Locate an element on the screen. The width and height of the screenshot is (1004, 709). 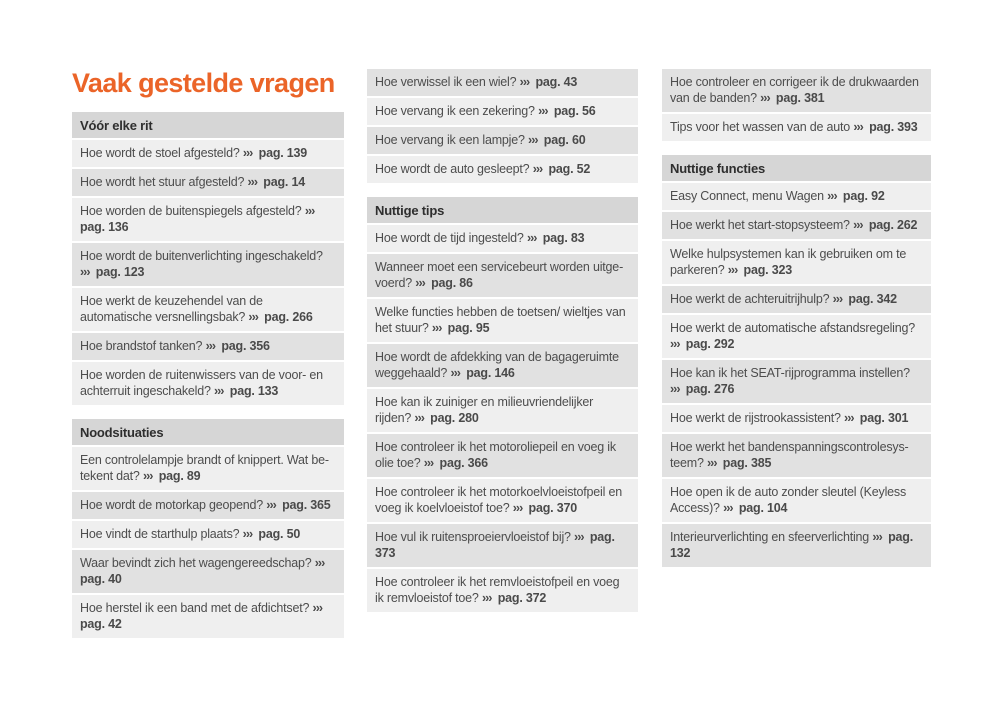
page-reference-link: ››› pag. 133 is located at coordinates (246, 391).